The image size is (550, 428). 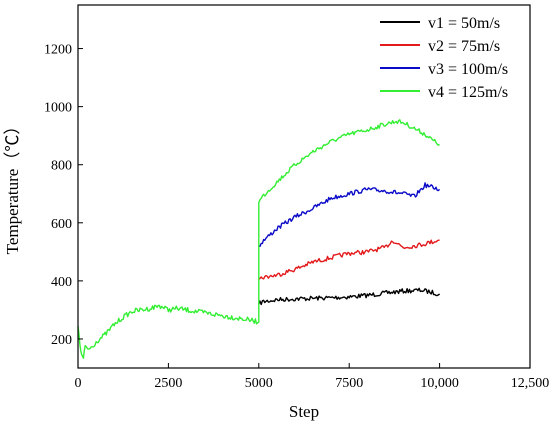 I want to click on y-tick-label: 200, so click(x=61, y=340).